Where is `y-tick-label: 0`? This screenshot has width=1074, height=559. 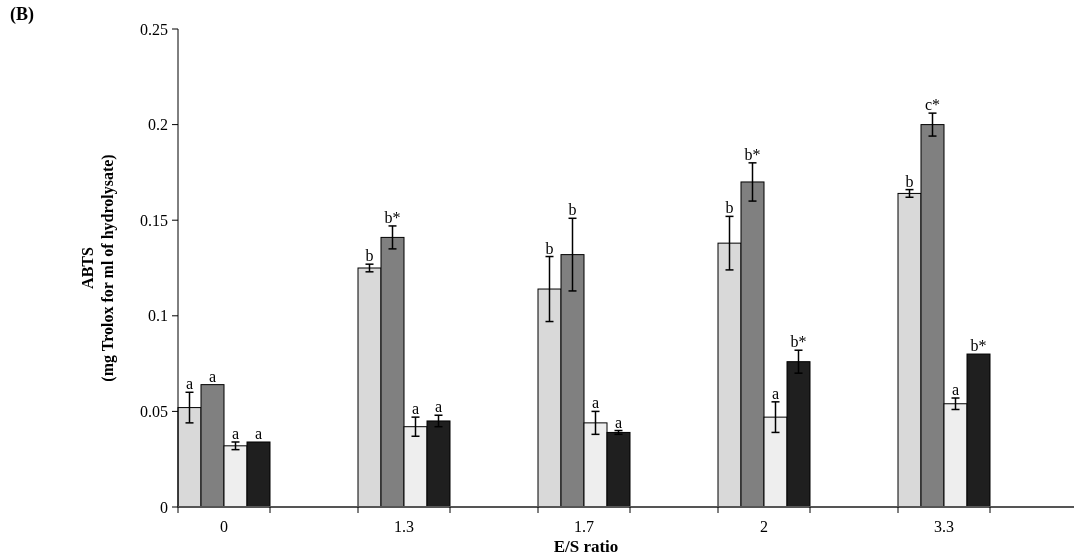 y-tick-label: 0 is located at coordinates (164, 507).